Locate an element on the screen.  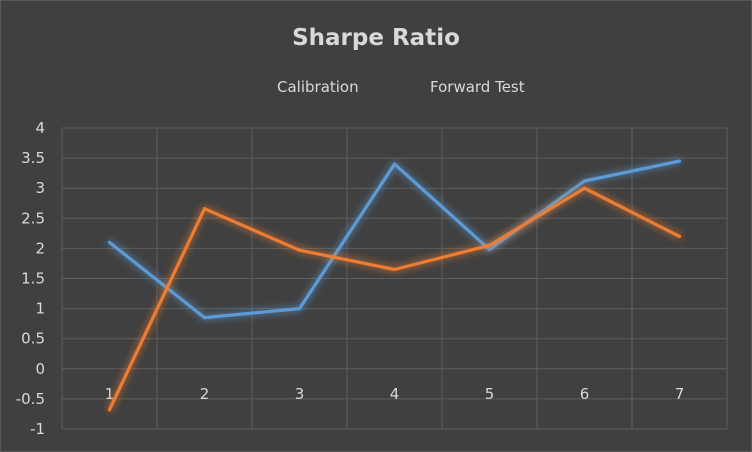
x-tick-label: 3 is located at coordinates (300, 394).